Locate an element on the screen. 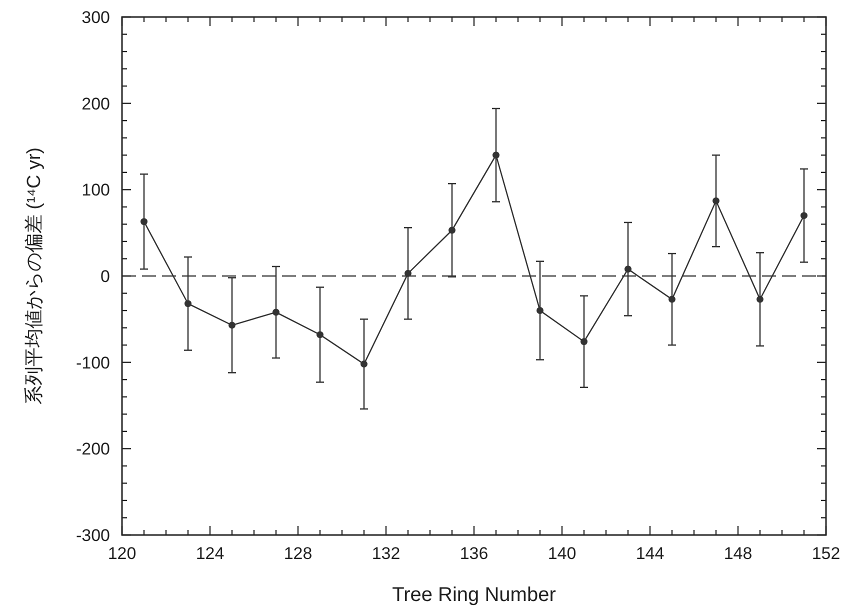 Image resolution: width=846 pixels, height=609 pixels. x-tick-label: 132 is located at coordinates (386, 553).